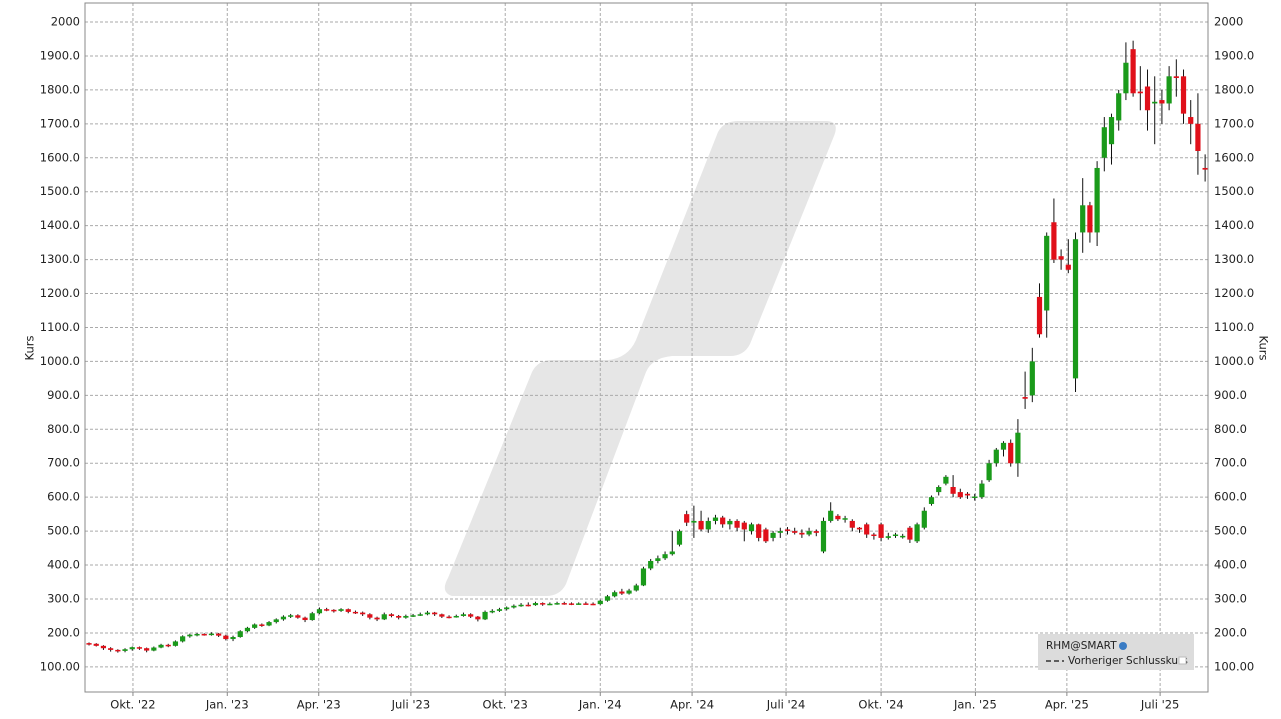 The image size is (1281, 719). What do you see at coordinates (63, 395) in the screenshot?
I see `y-tick-label: 900.0` at bounding box center [63, 395].